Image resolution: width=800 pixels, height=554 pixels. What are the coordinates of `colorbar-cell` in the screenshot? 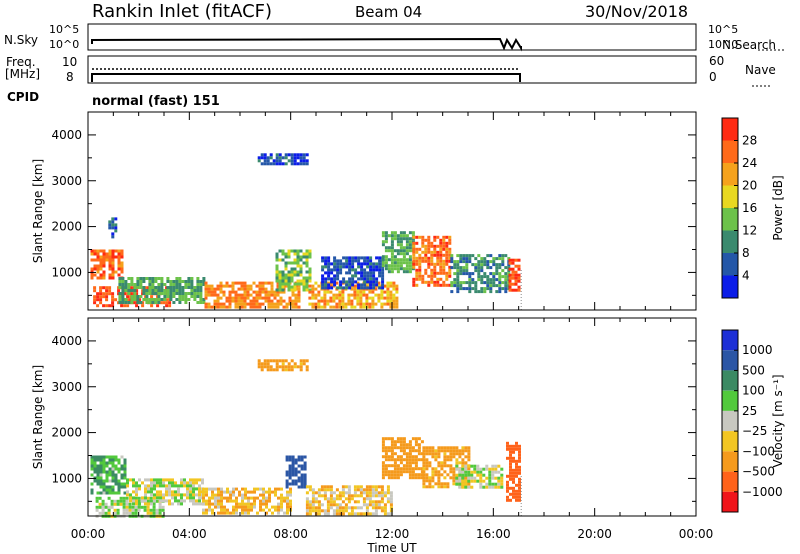 It's located at (730, 241).